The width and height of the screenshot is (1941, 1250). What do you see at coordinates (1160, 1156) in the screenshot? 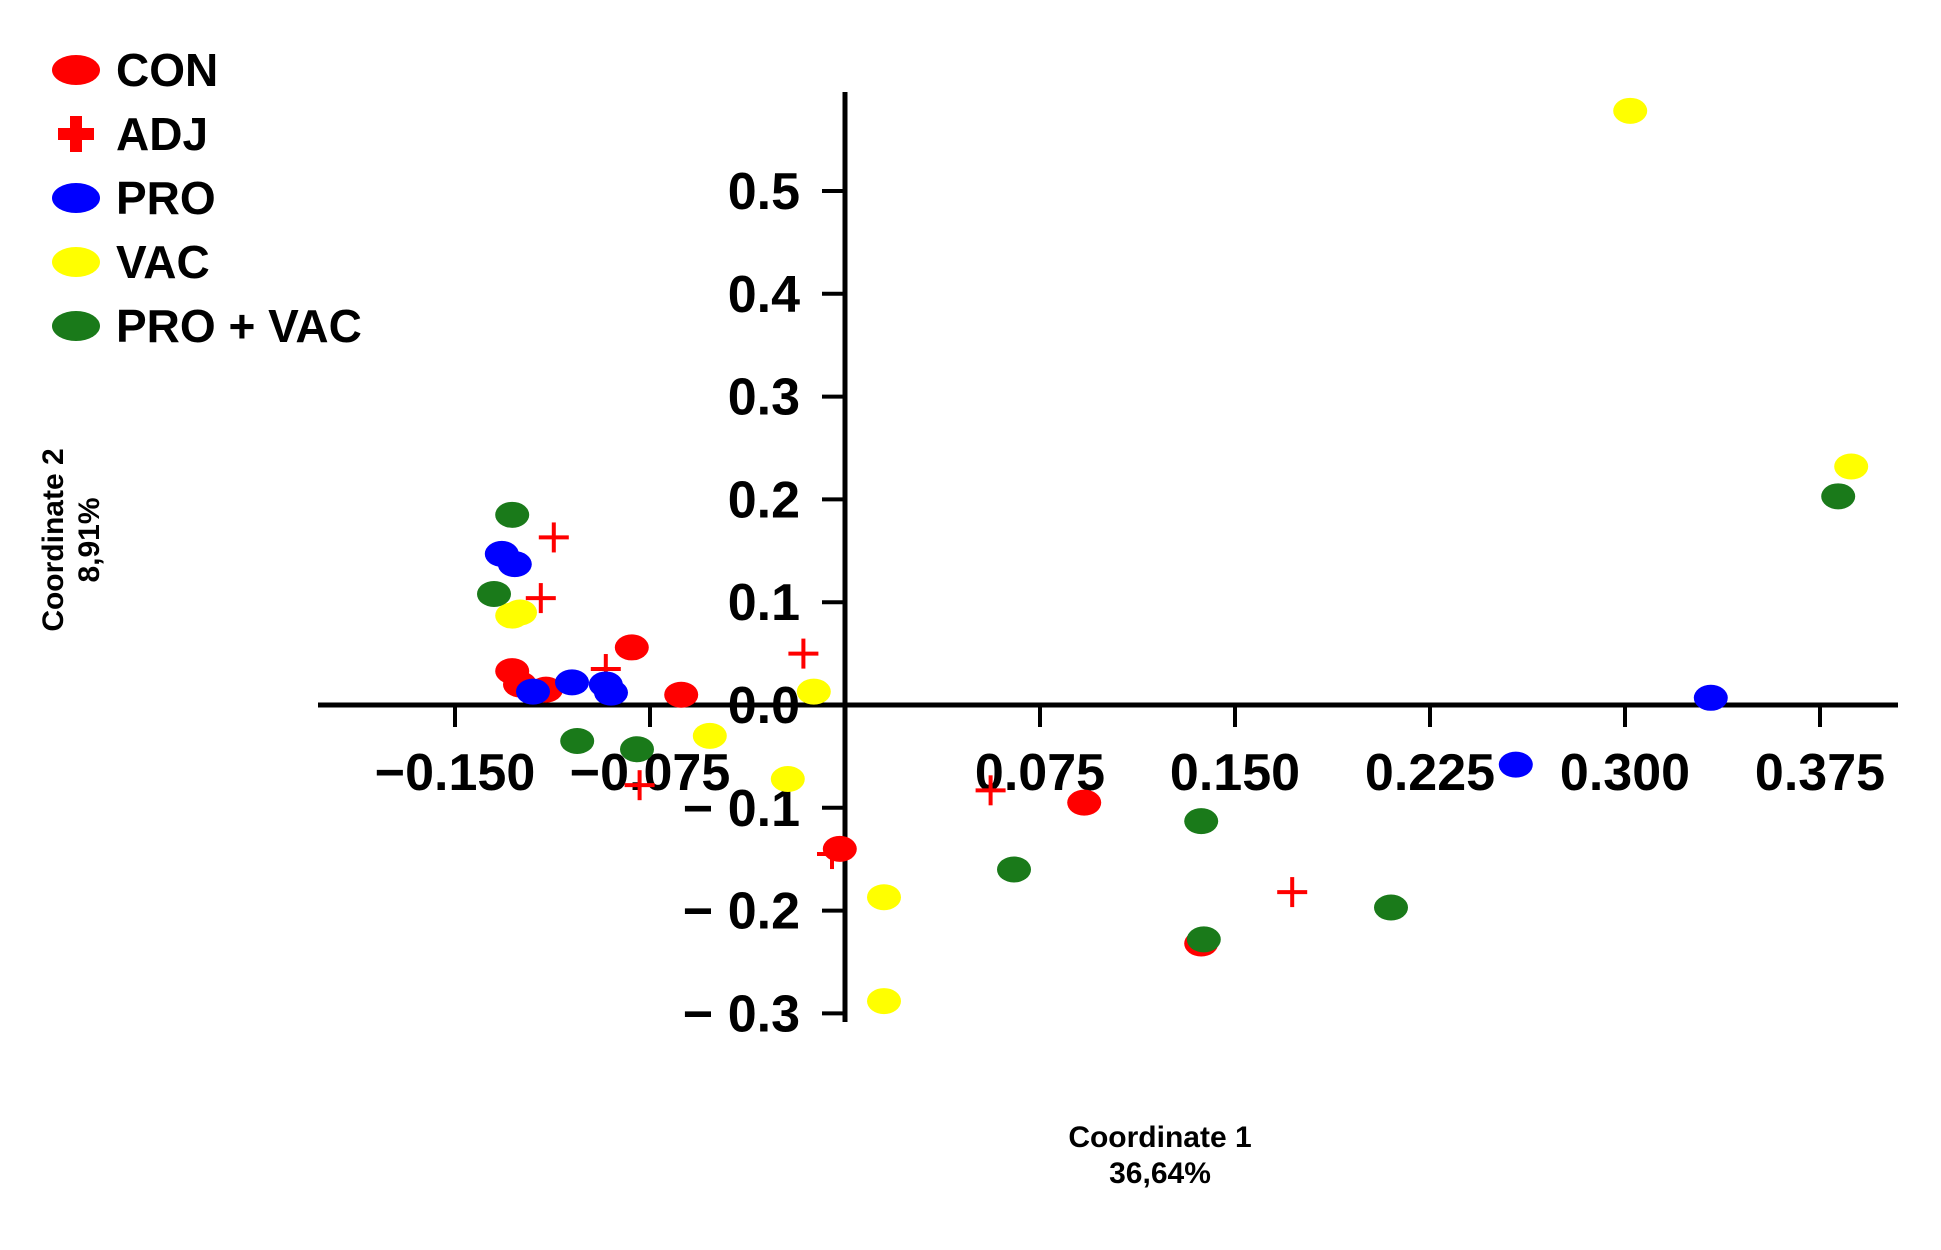
I see `x-axis-title-block: Coordinate 1 36,64%` at bounding box center [1160, 1156].